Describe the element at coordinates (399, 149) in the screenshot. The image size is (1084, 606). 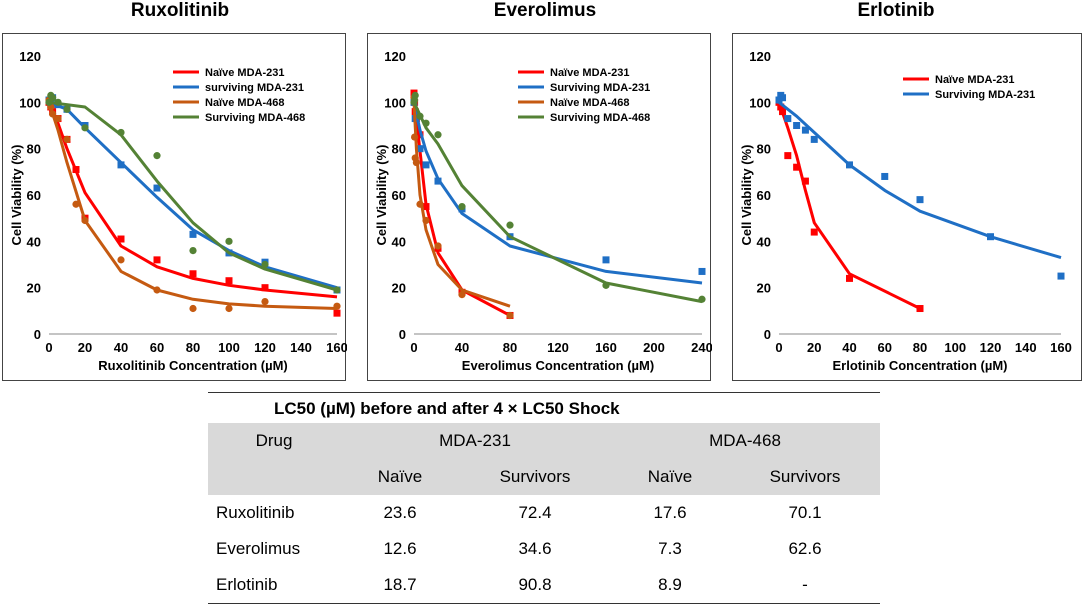
I see `y-tick-label: 80` at that location.